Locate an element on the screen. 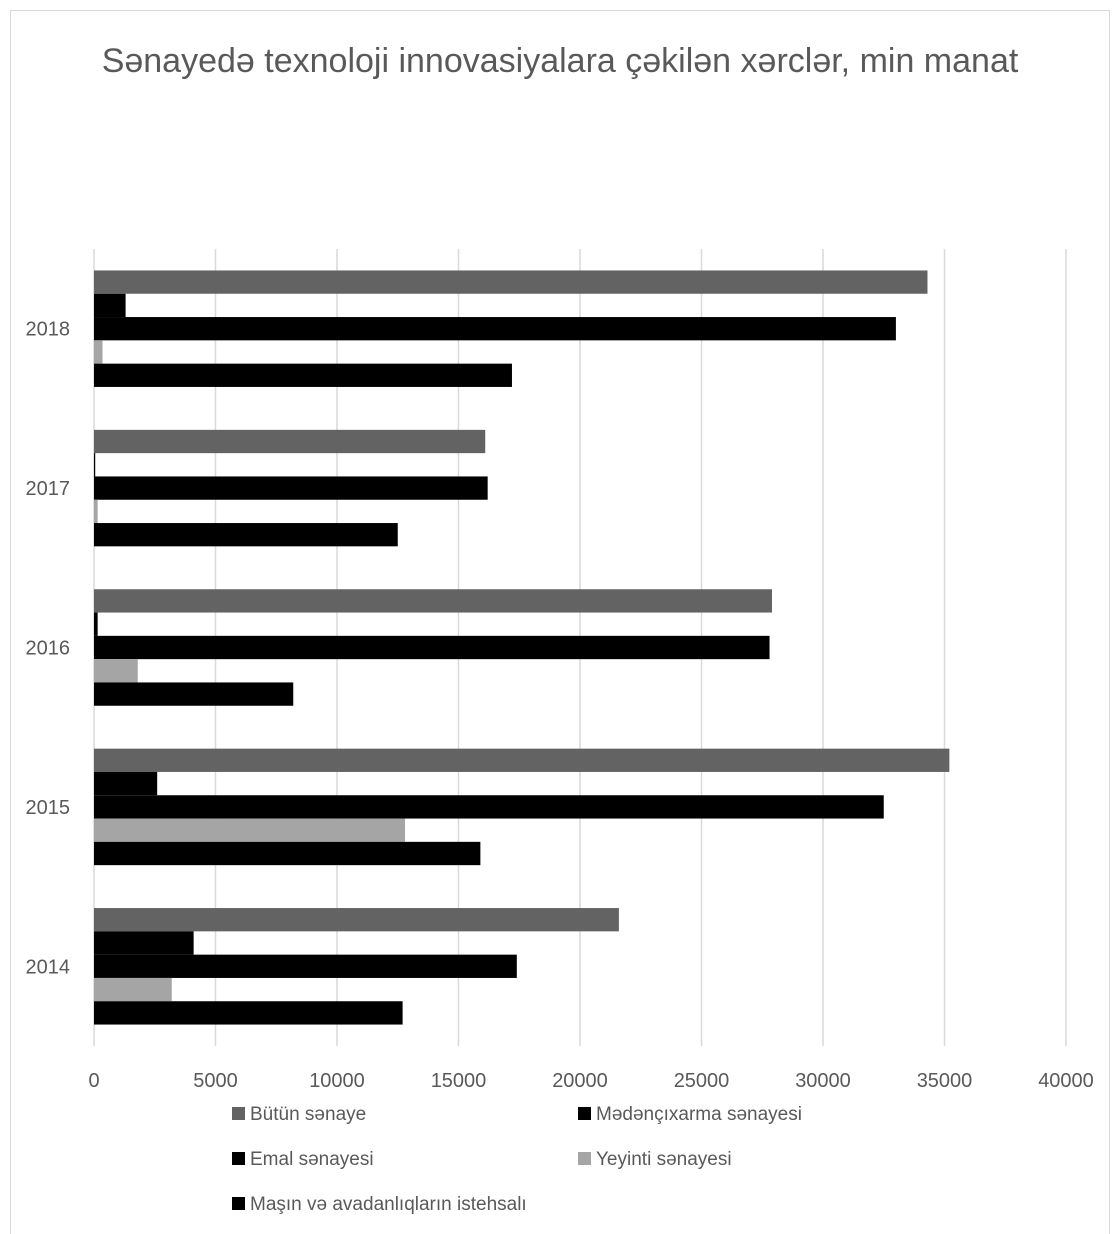 The image size is (1116, 1234). x-tick-label: 35000 is located at coordinates (945, 1081).